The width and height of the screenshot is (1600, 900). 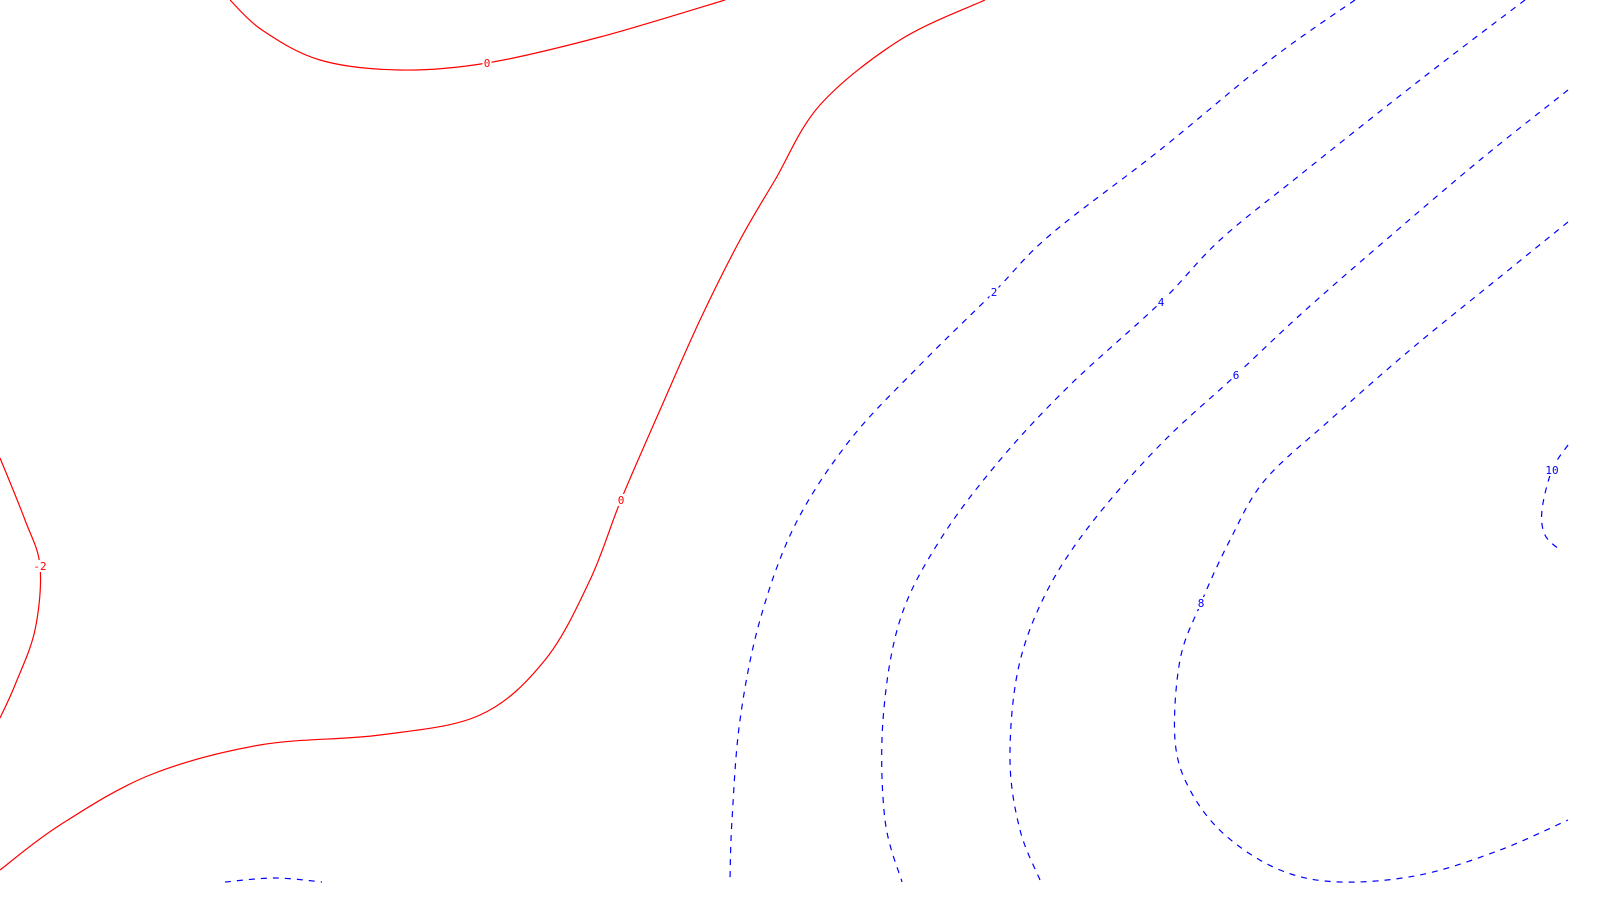 I want to click on contour-label: 2, so click(x=994, y=292).